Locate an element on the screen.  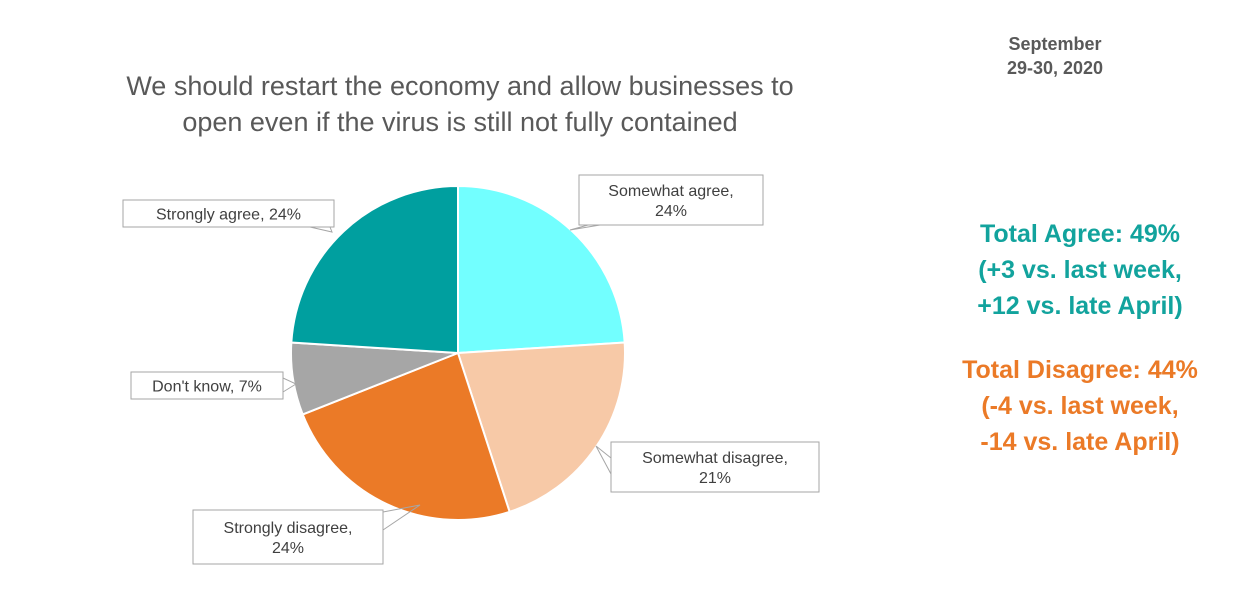
callout-somewhat-agree: Somewhat agree, 24% is located at coordinates (666, 202).